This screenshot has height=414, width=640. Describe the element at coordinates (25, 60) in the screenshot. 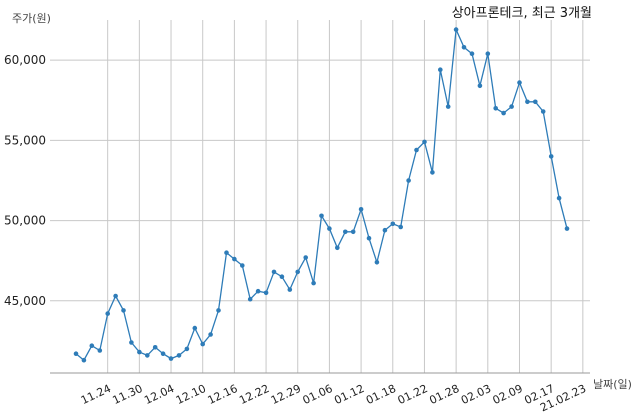

I see `y-tick-label: 60,000` at that location.